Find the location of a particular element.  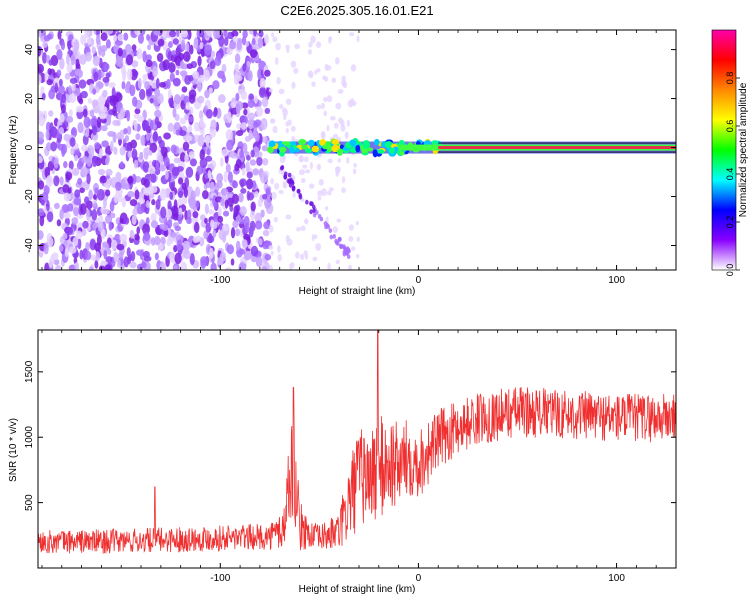

snr-y-tick-label: 1500 is located at coordinates (29, 371).